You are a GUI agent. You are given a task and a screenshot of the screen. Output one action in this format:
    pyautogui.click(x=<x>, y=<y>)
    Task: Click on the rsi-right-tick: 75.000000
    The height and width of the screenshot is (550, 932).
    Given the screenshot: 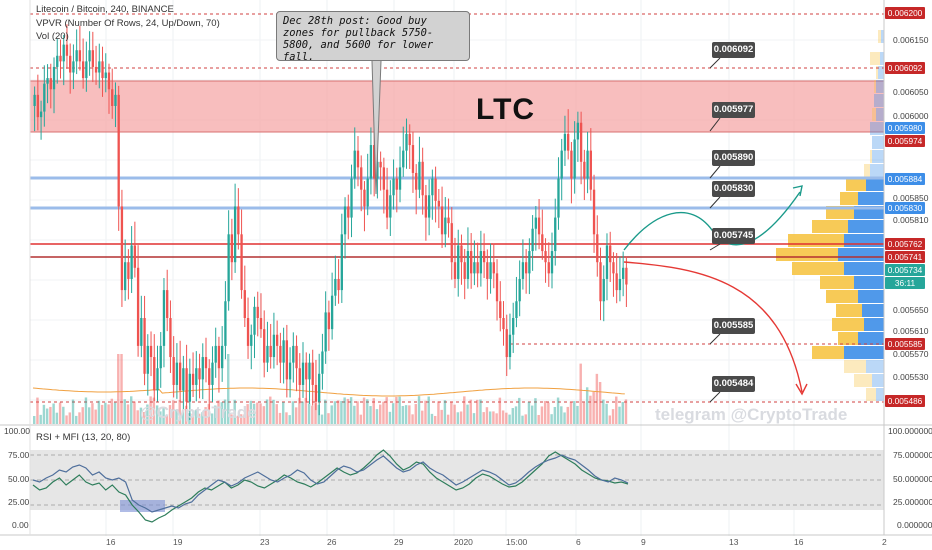 What is the action you would take?
    pyautogui.click(x=912, y=455)
    